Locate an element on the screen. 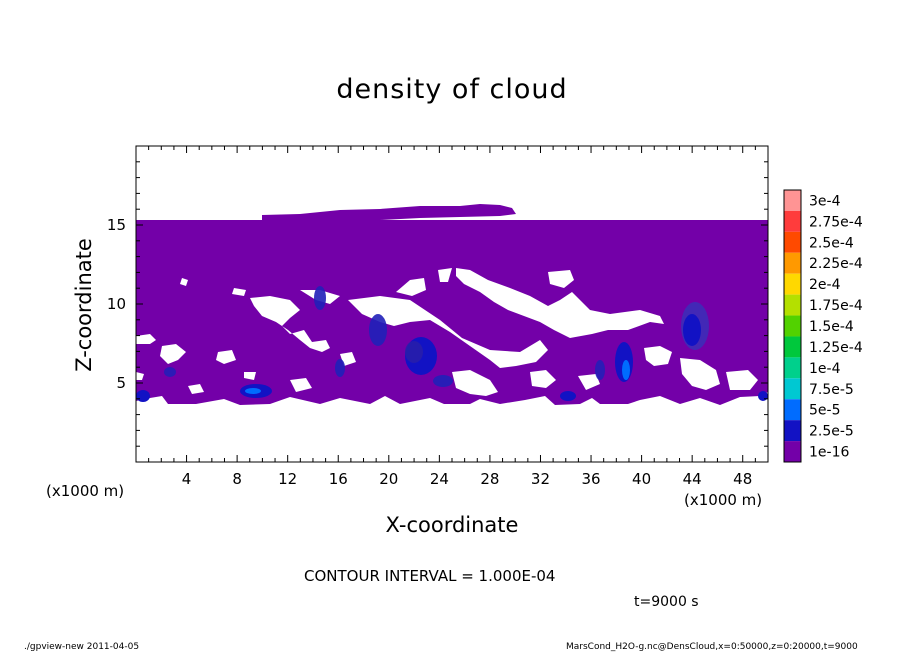 This screenshot has width=904, height=654. cloud-gaps is located at coordinates (447, 332).